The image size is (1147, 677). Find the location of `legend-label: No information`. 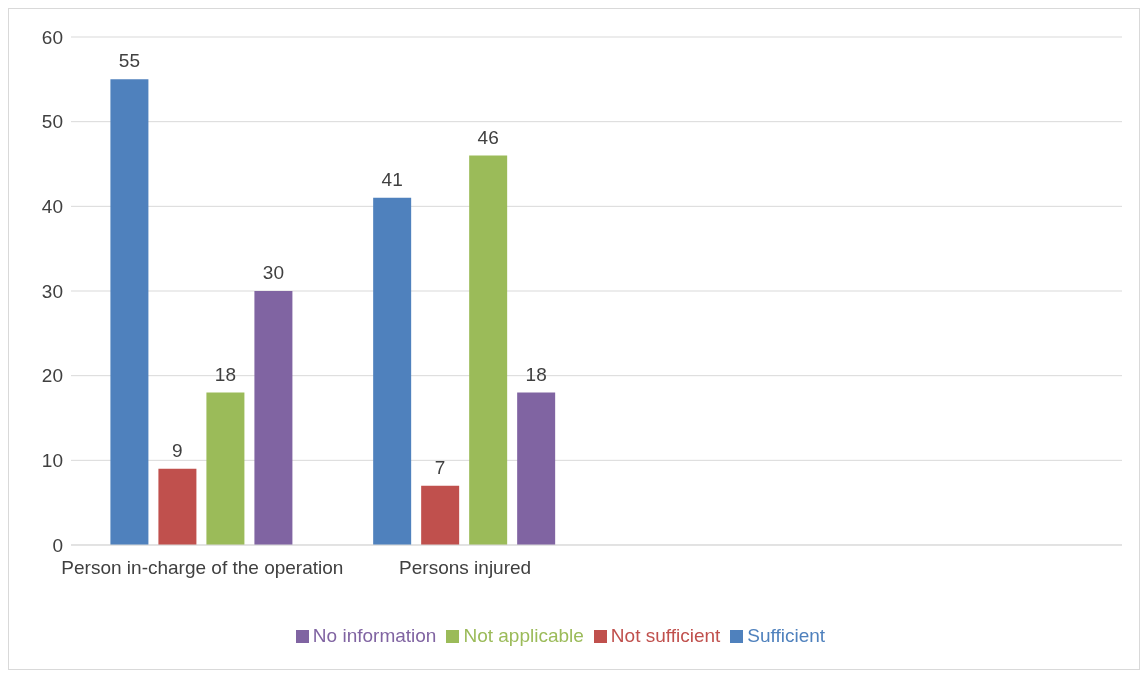

legend-label: No information is located at coordinates (374, 635).